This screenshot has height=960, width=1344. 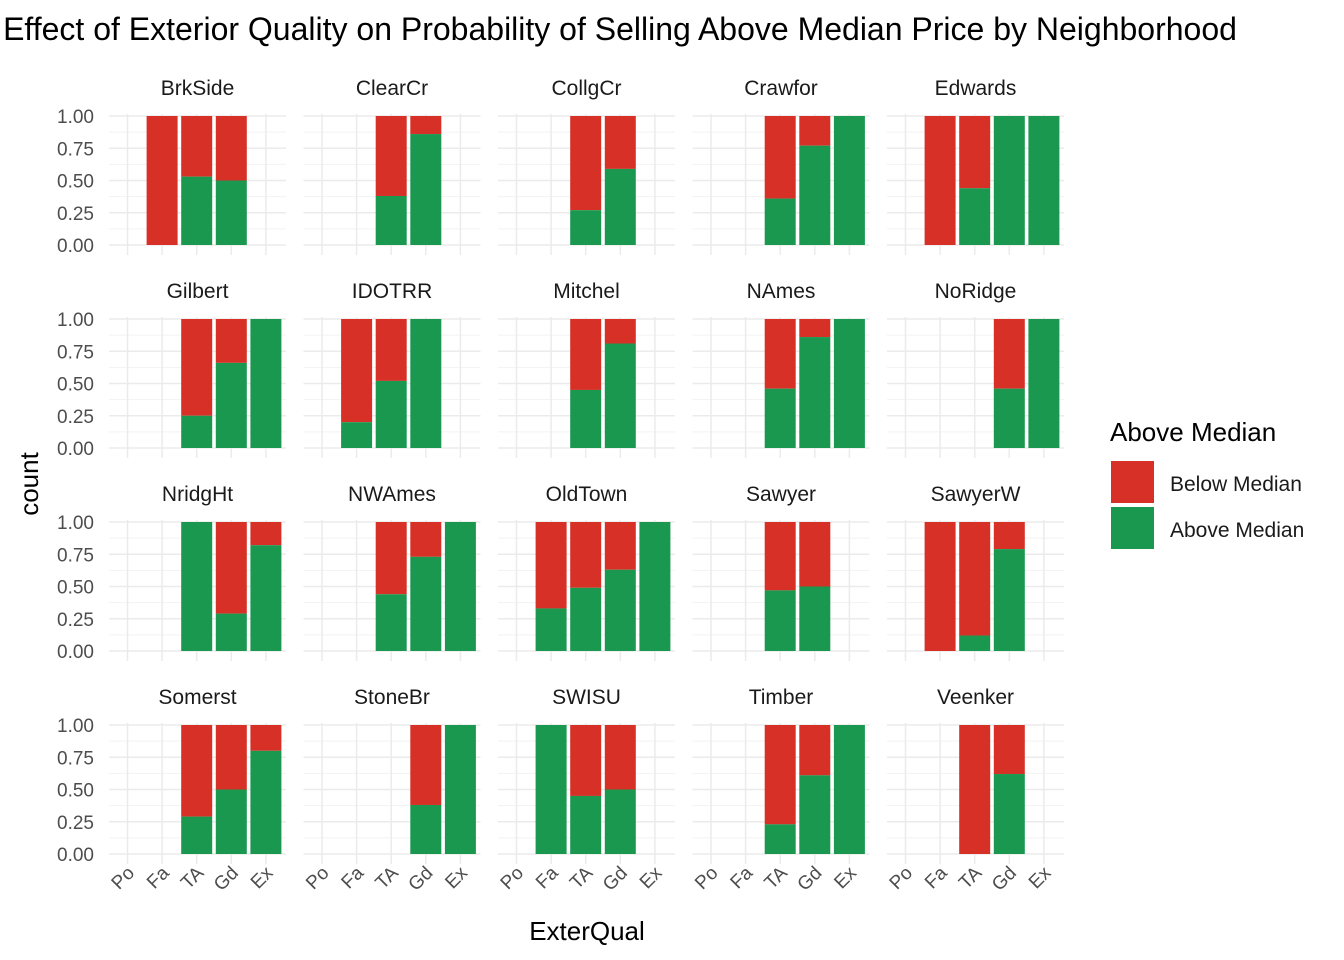 I want to click on bar-above-median-somerst-ta, so click(x=197, y=835).